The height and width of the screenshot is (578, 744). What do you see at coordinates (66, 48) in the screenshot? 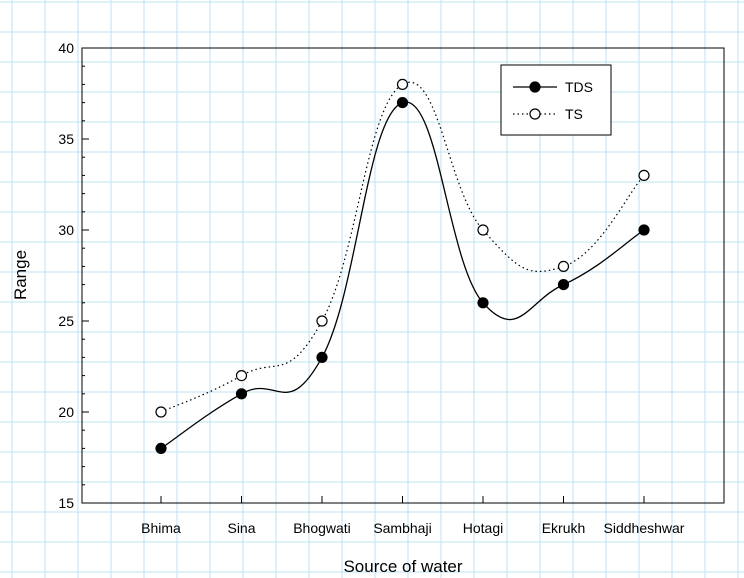
I see `y-tick-label: 40` at bounding box center [66, 48].